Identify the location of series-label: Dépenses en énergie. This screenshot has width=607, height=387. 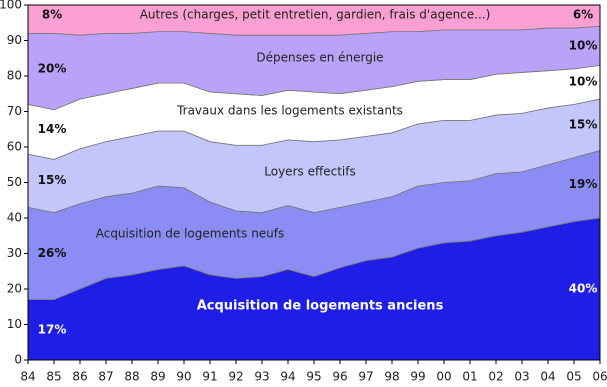
(319, 58).